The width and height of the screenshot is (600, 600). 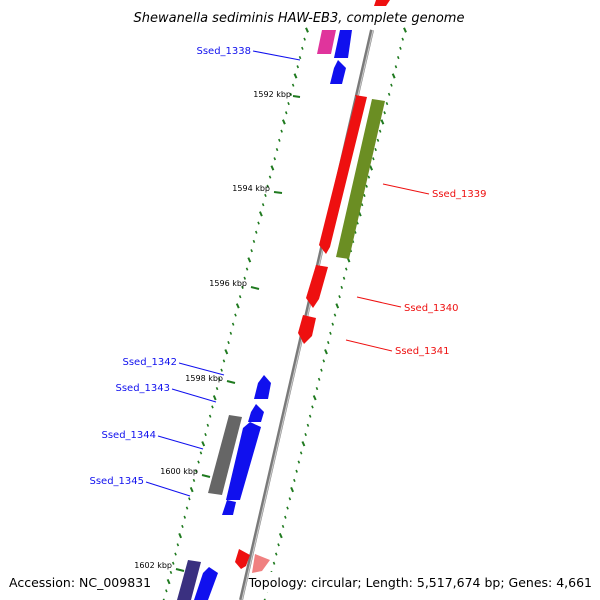 What do you see at coordinates (326, 42) in the screenshot?
I see `feature-magenta` at bounding box center [326, 42].